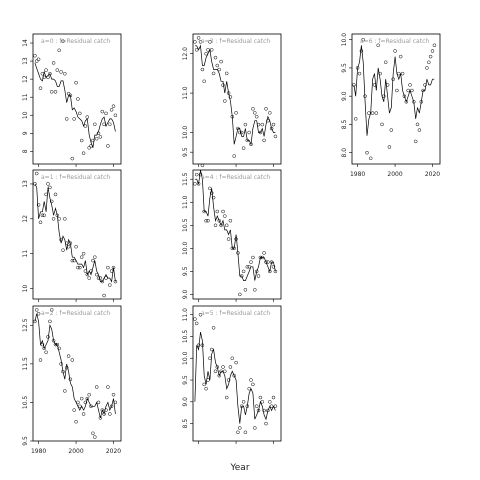 This screenshot has height=480, width=480. I want to click on y-tick-label: 10.5, so click(185, 225).